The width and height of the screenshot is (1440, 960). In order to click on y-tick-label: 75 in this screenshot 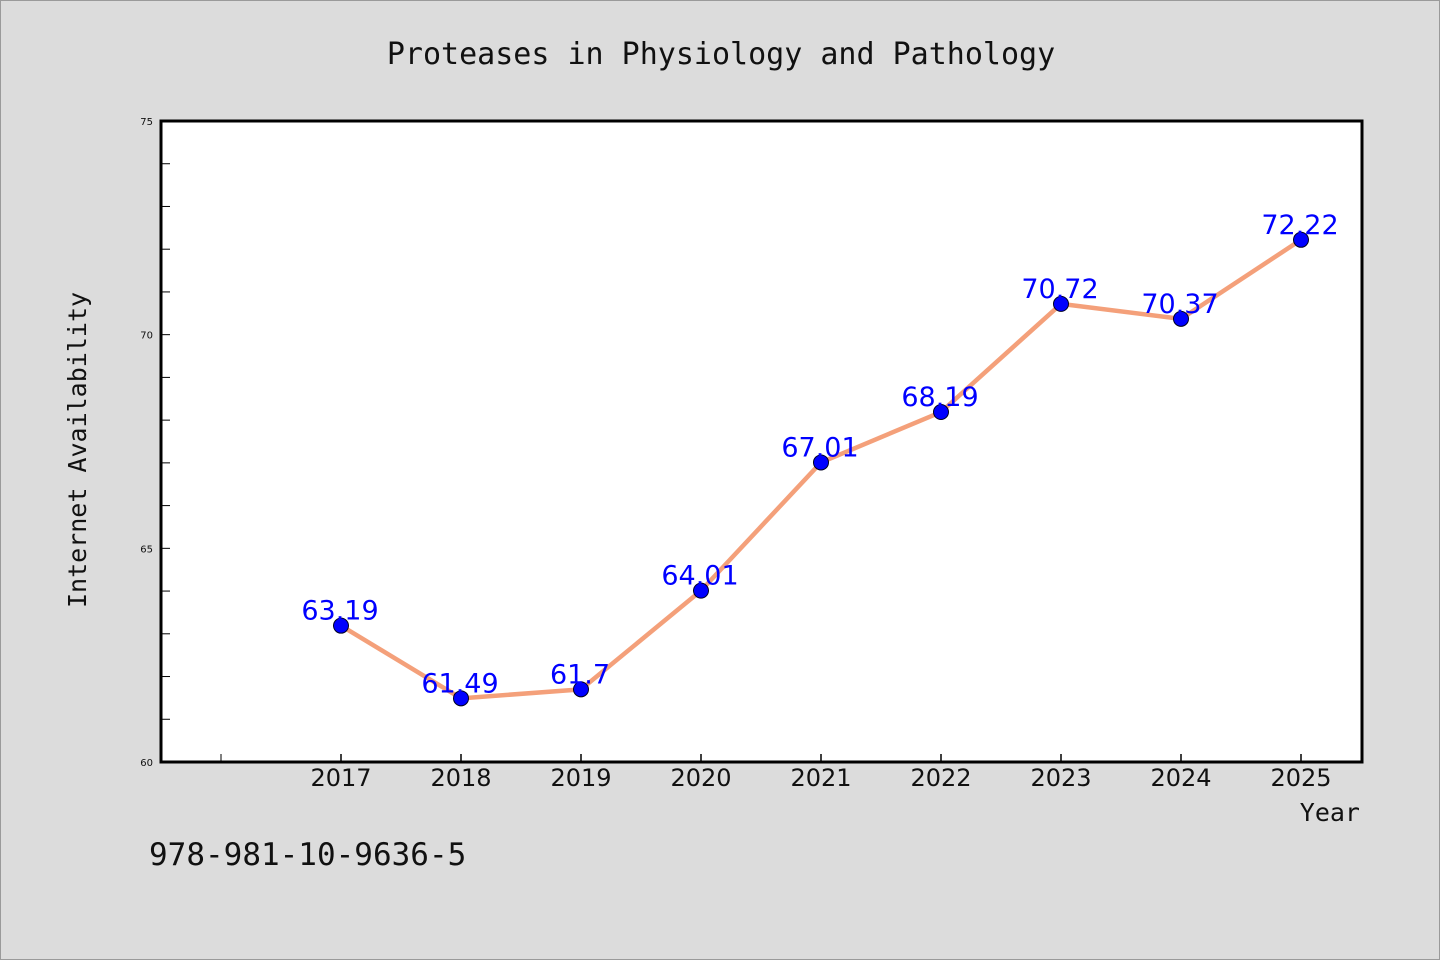, I will do `click(146, 122)`.